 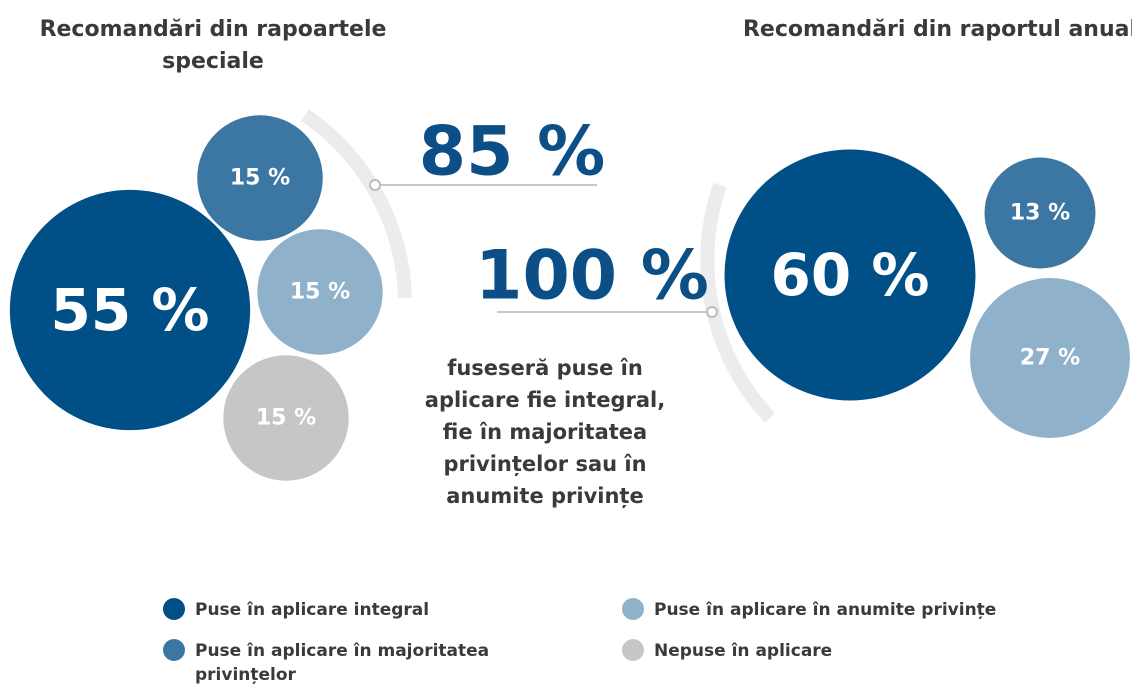 I want to click on bubble-label: 27 %, so click(x=1050, y=358).